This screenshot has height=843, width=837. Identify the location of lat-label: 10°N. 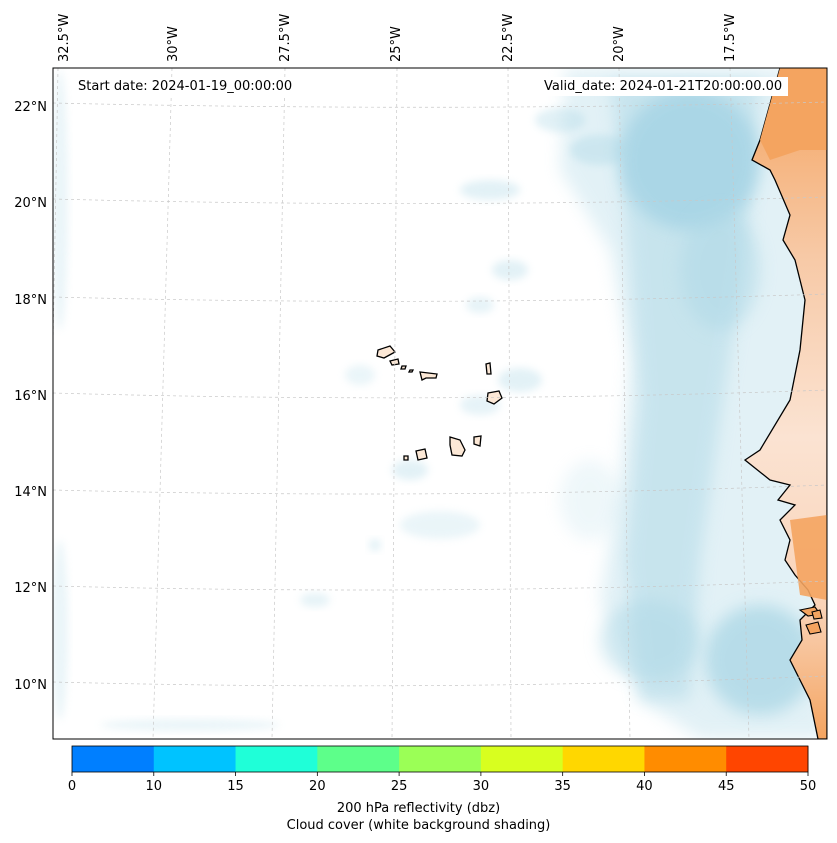
(30, 685).